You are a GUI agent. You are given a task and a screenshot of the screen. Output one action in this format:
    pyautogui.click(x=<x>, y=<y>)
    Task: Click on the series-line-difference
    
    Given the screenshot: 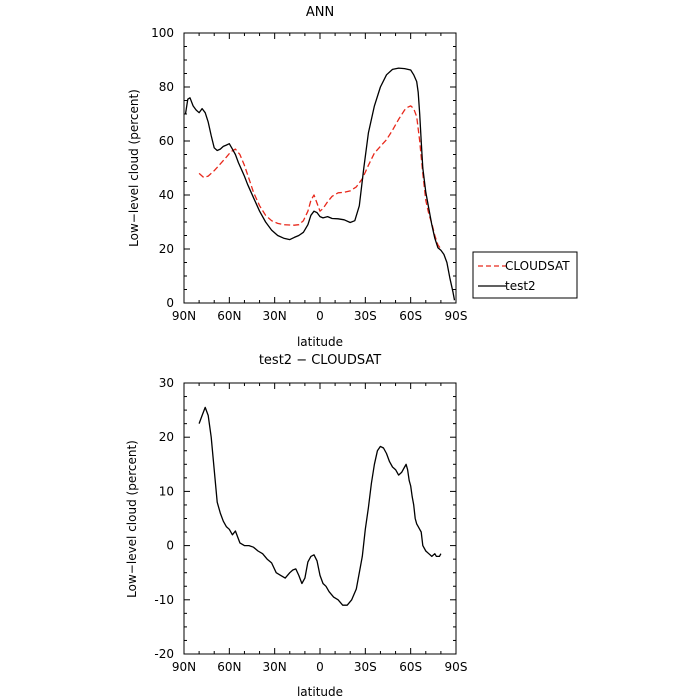 What is the action you would take?
    pyautogui.click(x=320, y=506)
    